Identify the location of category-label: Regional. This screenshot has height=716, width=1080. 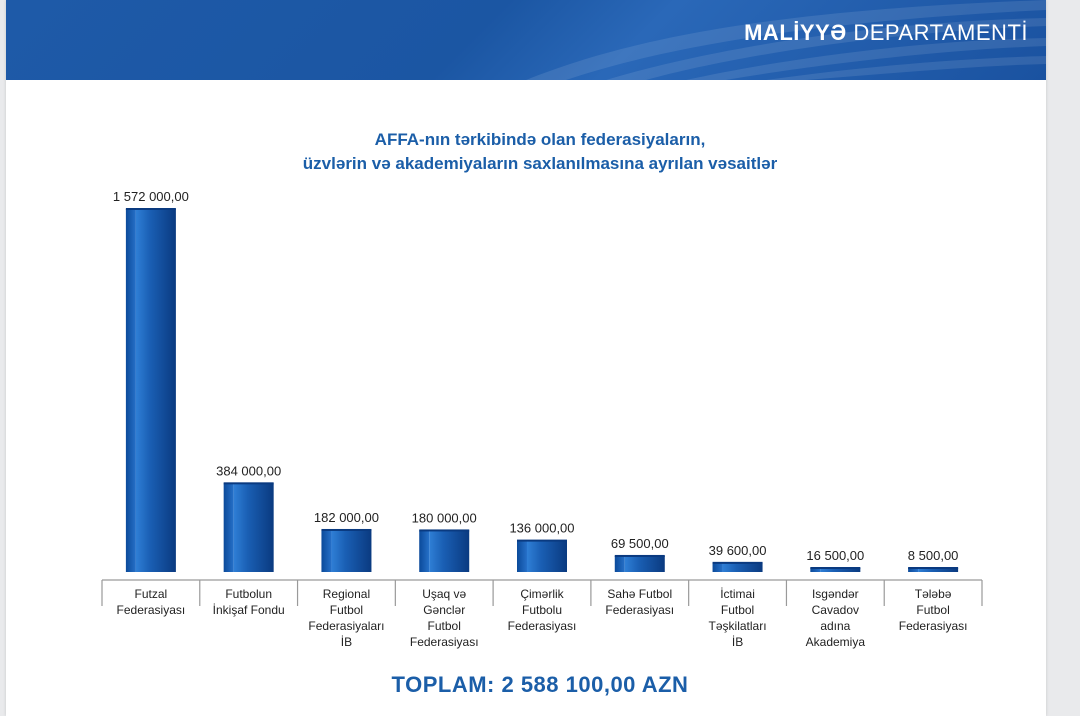
(346, 594).